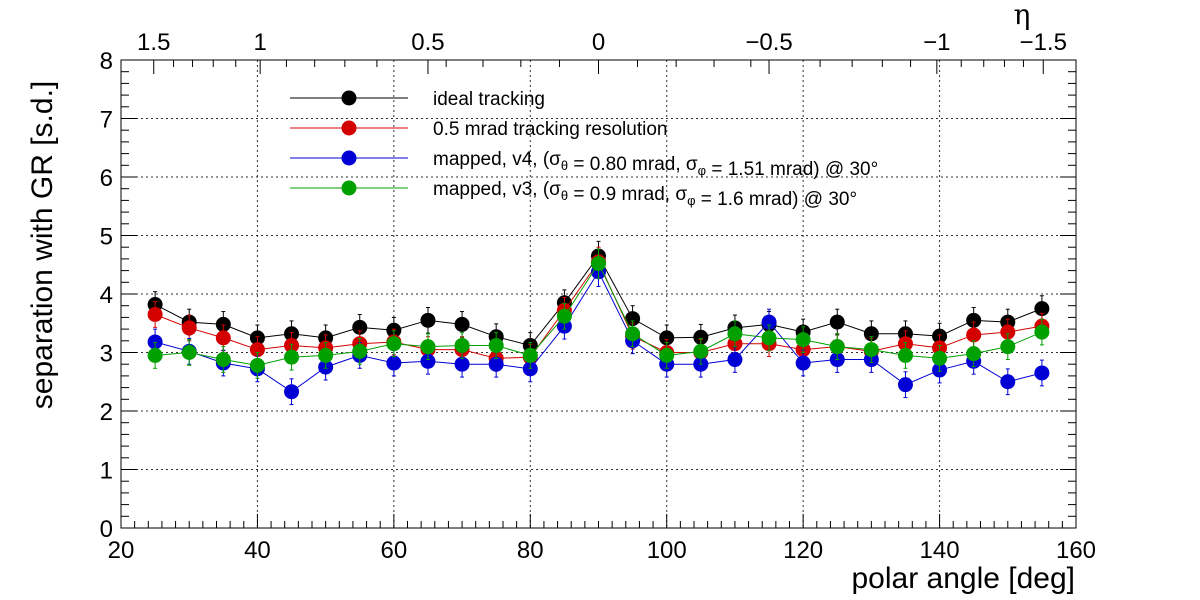  Describe the element at coordinates (106, 120) in the screenshot. I see `y-tick-label: 7` at that location.